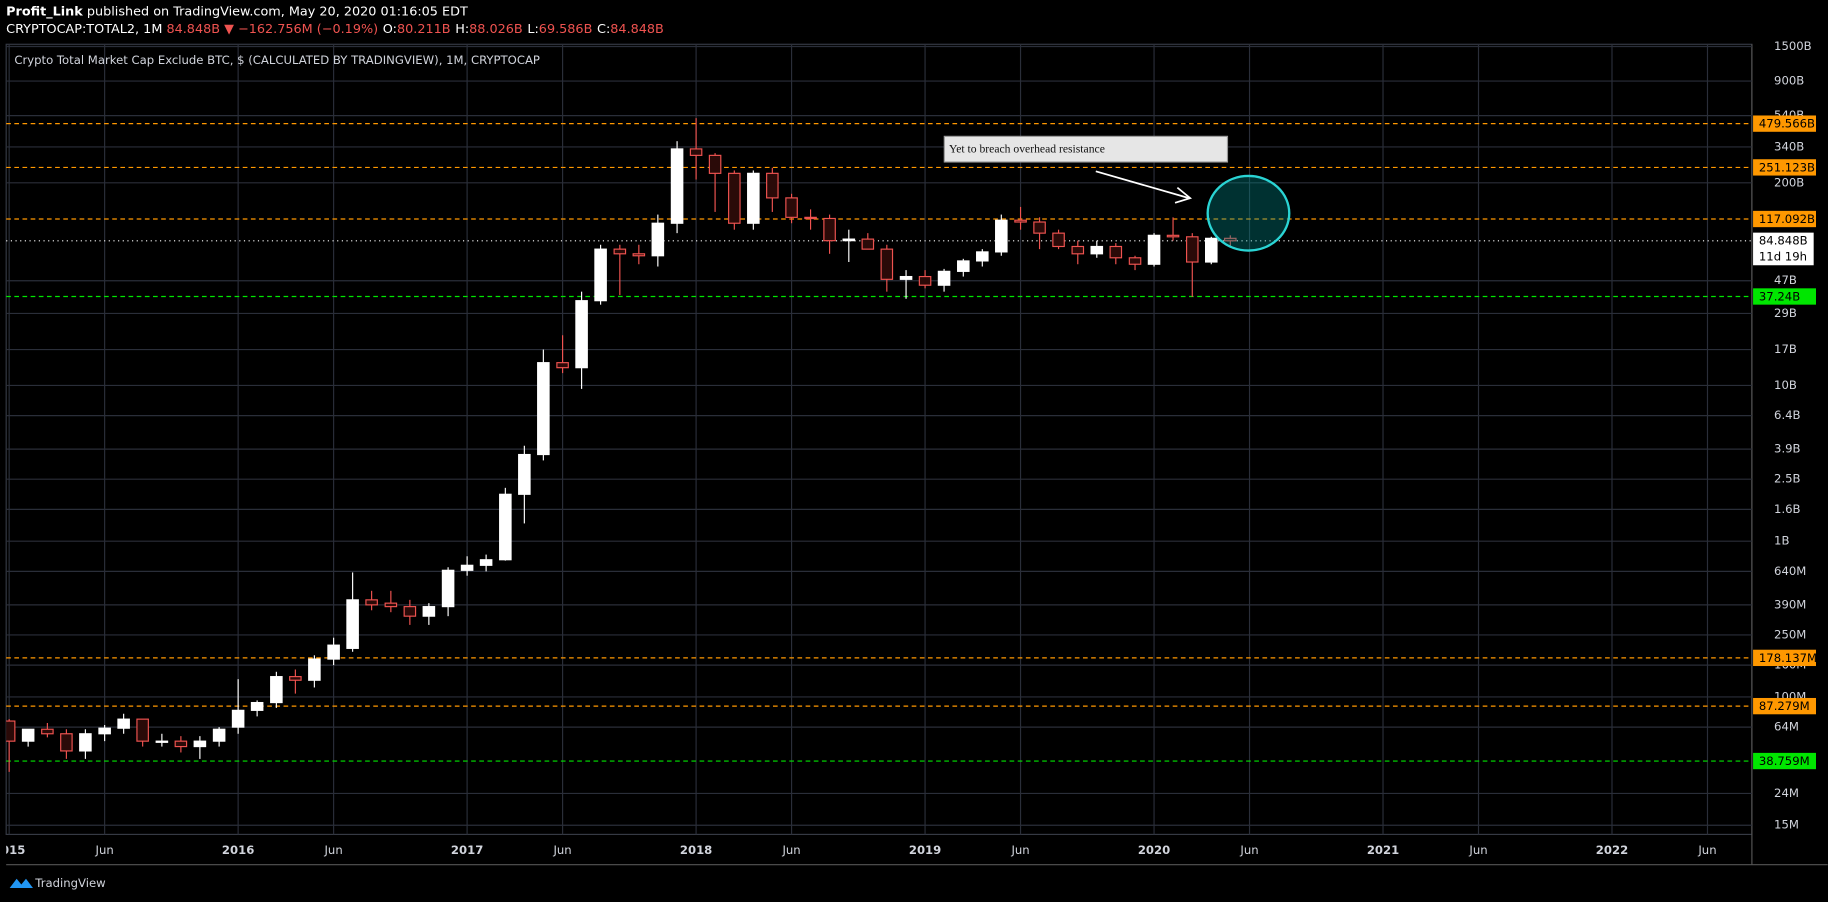  Describe the element at coordinates (1790, 634) in the screenshot. I see `y-tick-label: 250M` at that location.